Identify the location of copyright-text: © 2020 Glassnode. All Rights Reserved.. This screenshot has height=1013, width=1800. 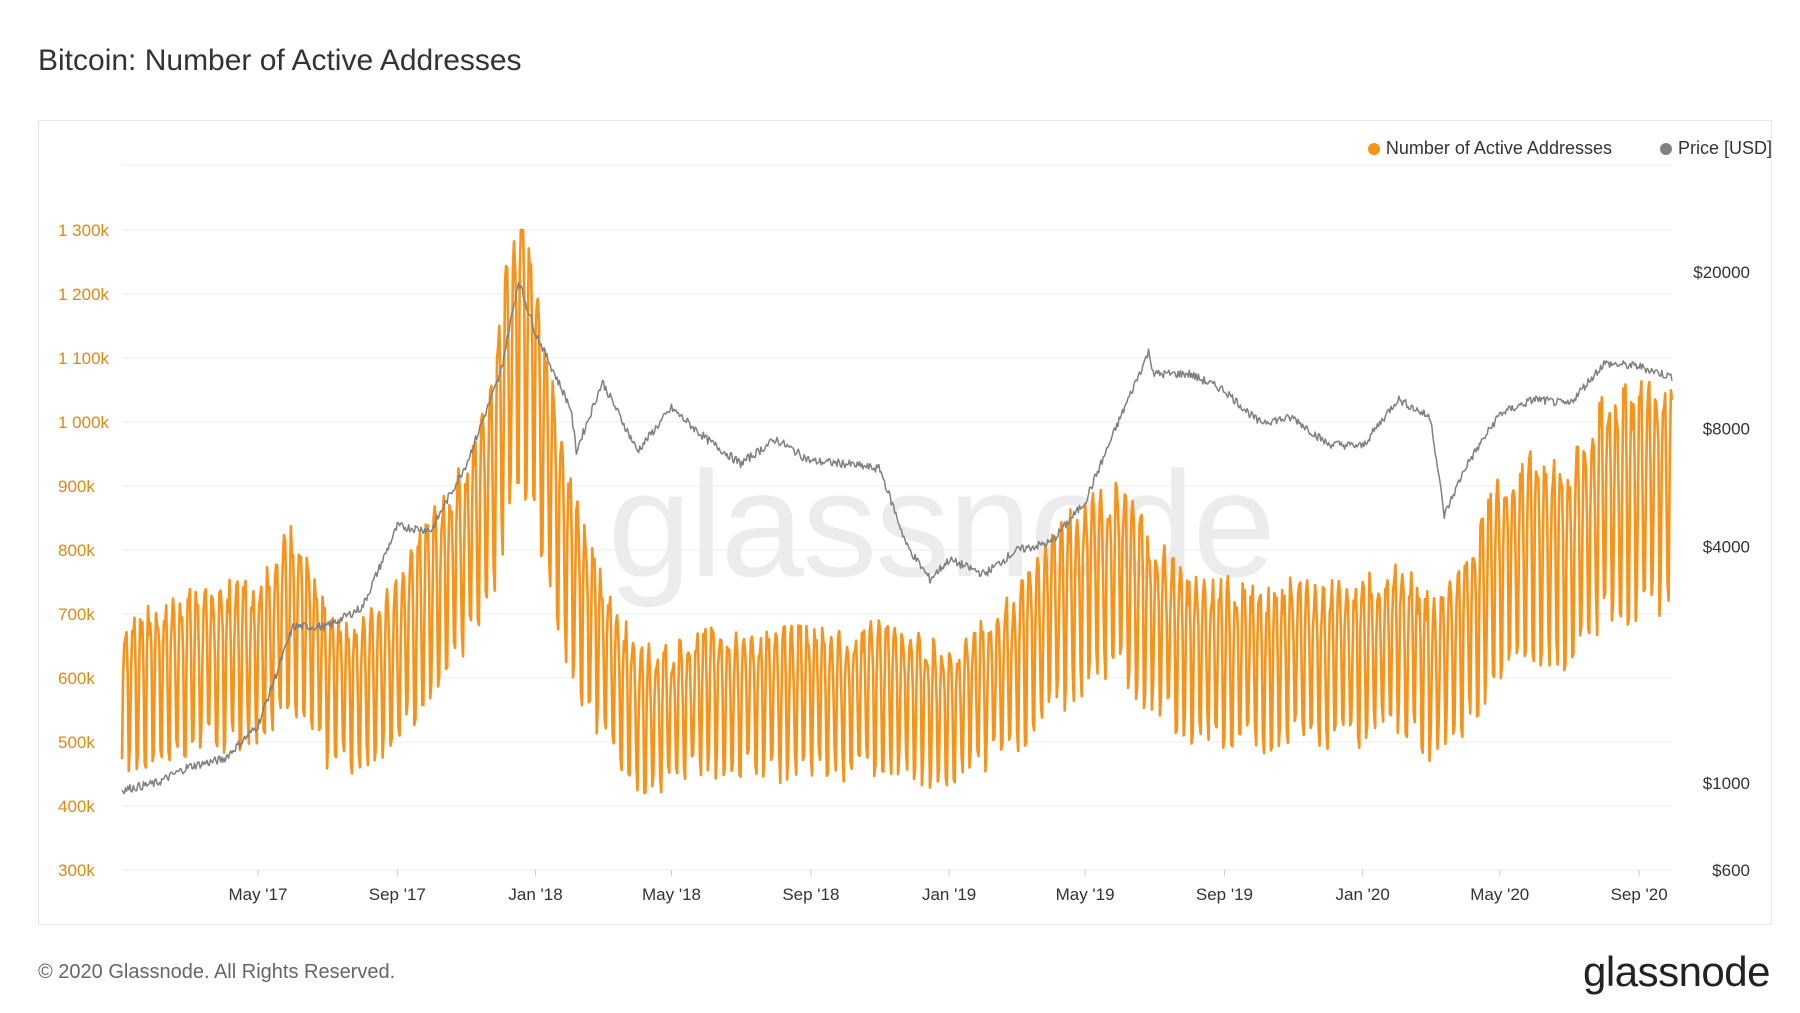
(217, 972).